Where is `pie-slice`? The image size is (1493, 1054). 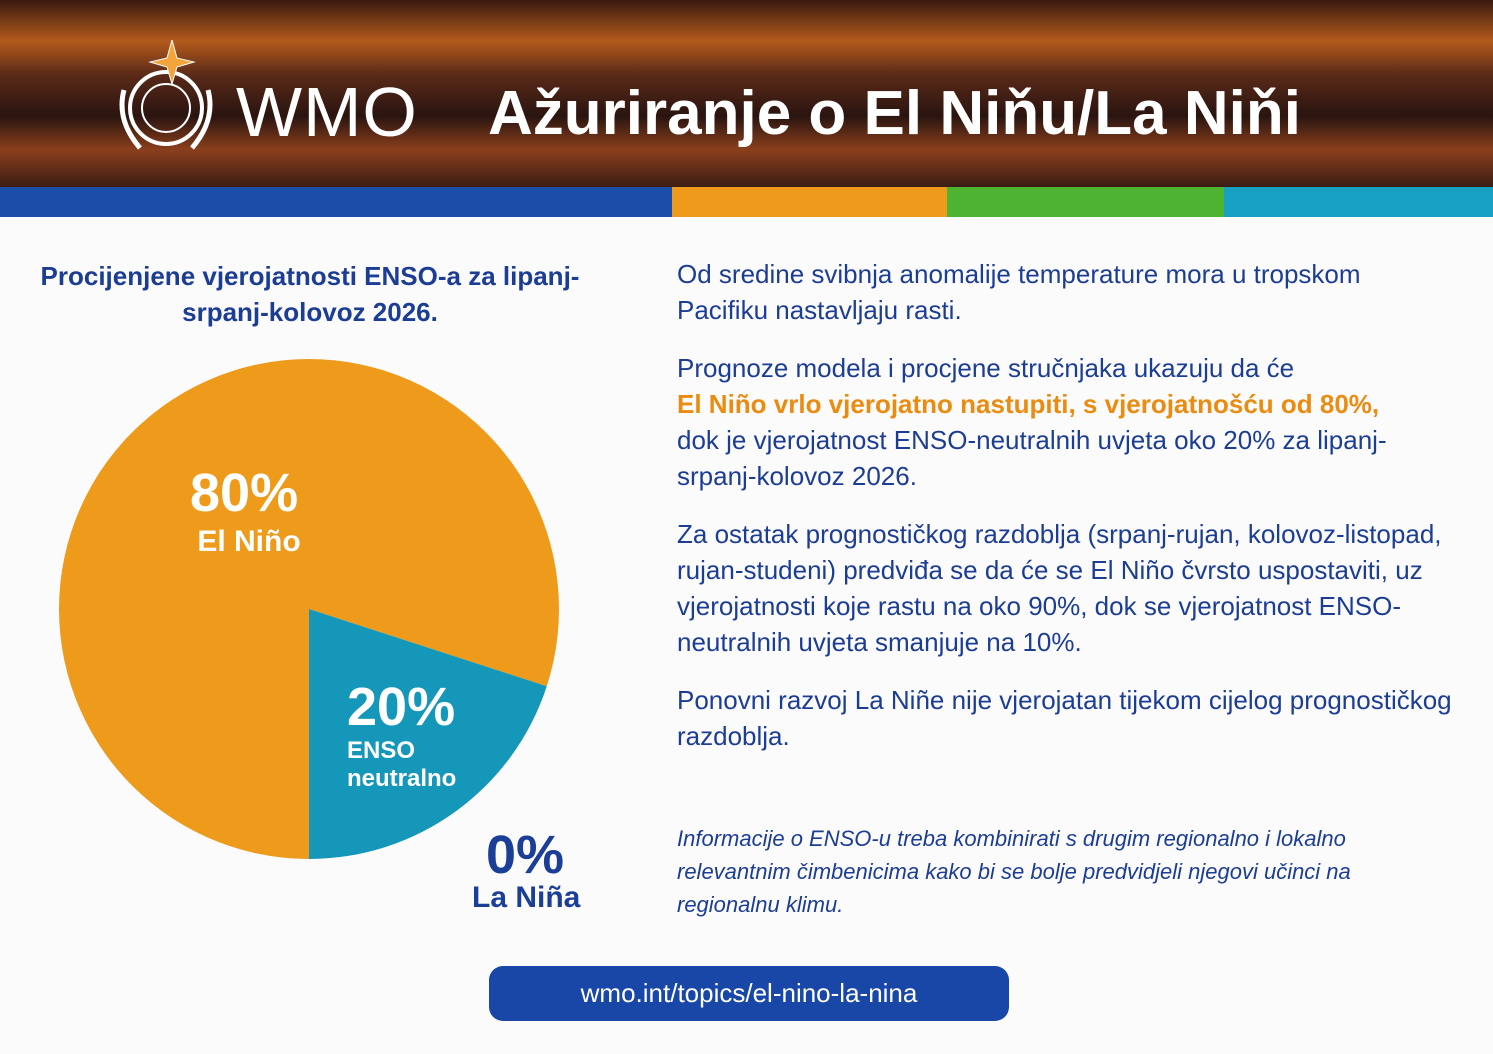 pie-slice is located at coordinates (428, 734).